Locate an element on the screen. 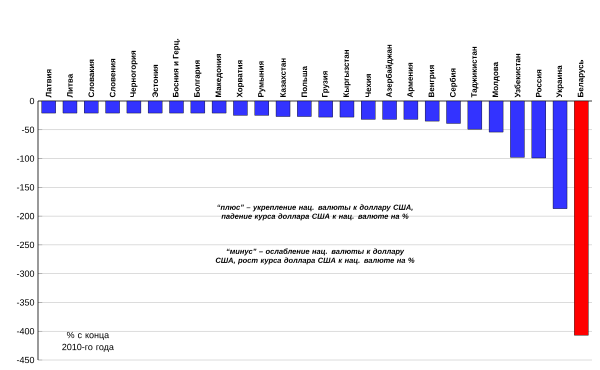 Image resolution: width=600 pixels, height=370 pixels. y-tick-label: -350 is located at coordinates (25, 302).